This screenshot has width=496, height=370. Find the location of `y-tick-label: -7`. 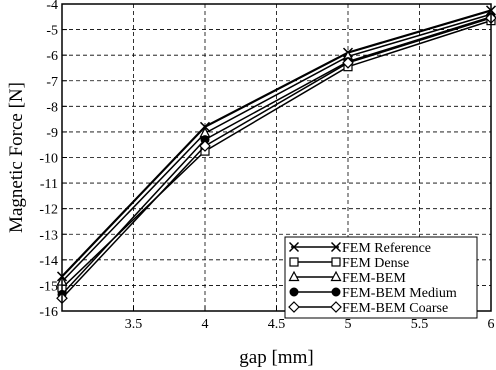

y-tick-label: -7 is located at coordinates (52, 82).